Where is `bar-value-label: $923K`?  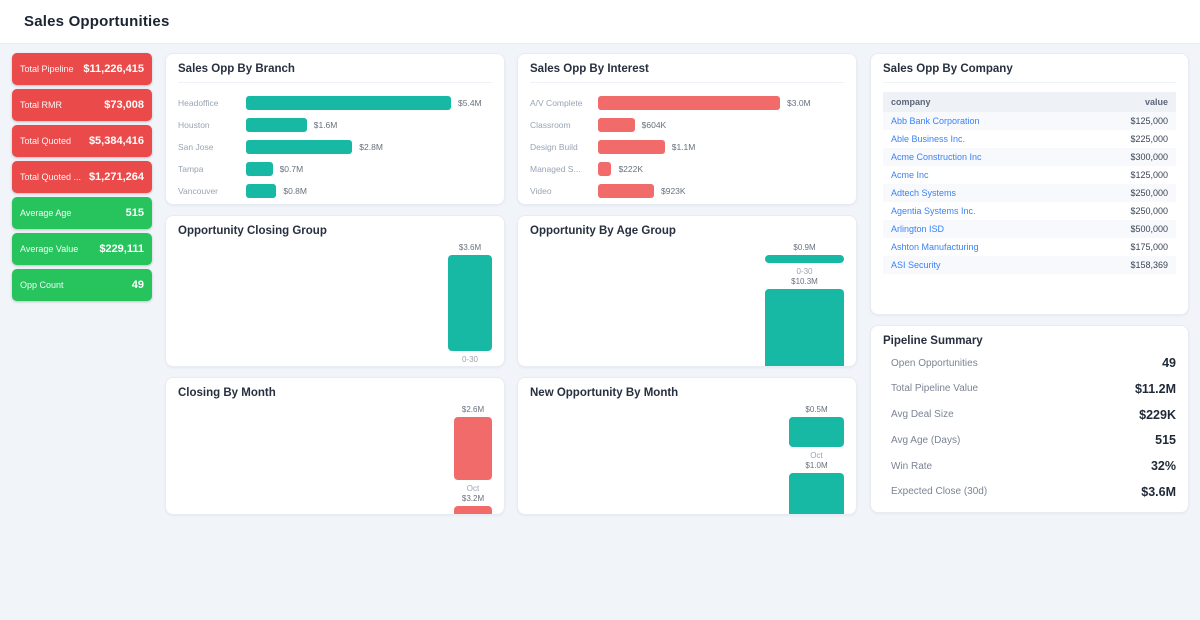
bar-value-label: $923K is located at coordinates (673, 191).